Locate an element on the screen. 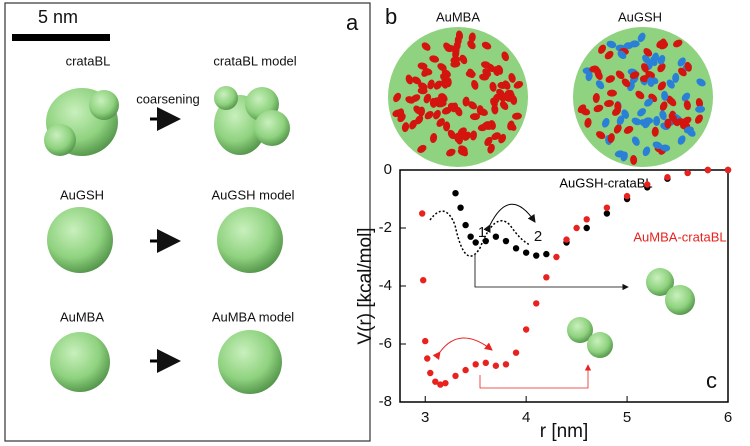 Image resolution: width=750 pixels, height=446 pixels. row-model: crataBL model is located at coordinates (254, 60).